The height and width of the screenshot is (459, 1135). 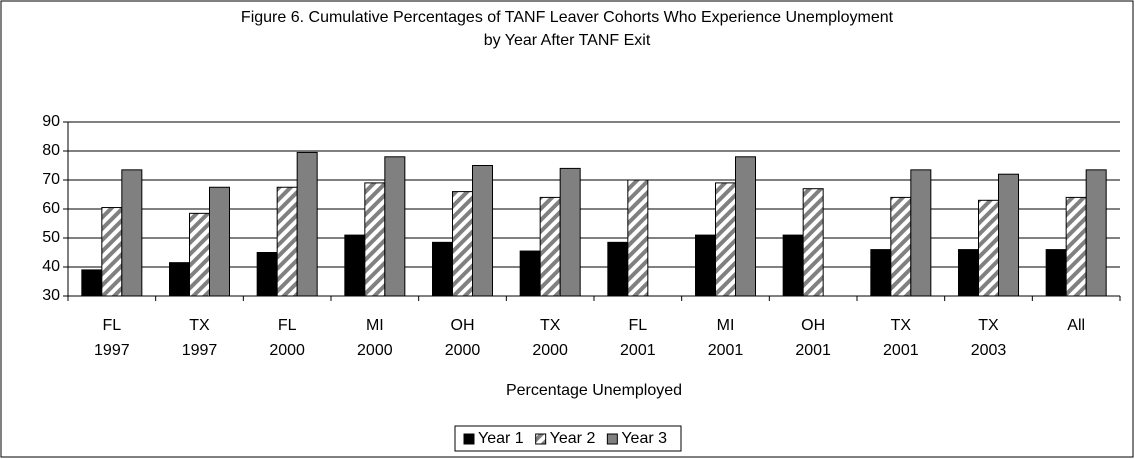 What do you see at coordinates (51, 266) in the screenshot?
I see `y-tick-label: 40` at bounding box center [51, 266].